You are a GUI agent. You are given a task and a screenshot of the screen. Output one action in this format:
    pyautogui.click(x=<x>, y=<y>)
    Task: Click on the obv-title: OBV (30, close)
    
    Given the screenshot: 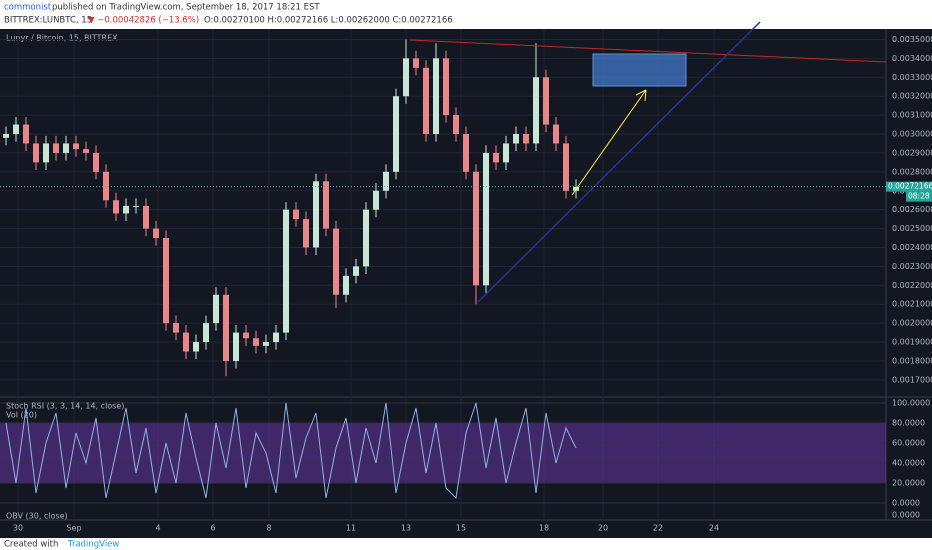 What is the action you would take?
    pyautogui.click(x=37, y=516)
    